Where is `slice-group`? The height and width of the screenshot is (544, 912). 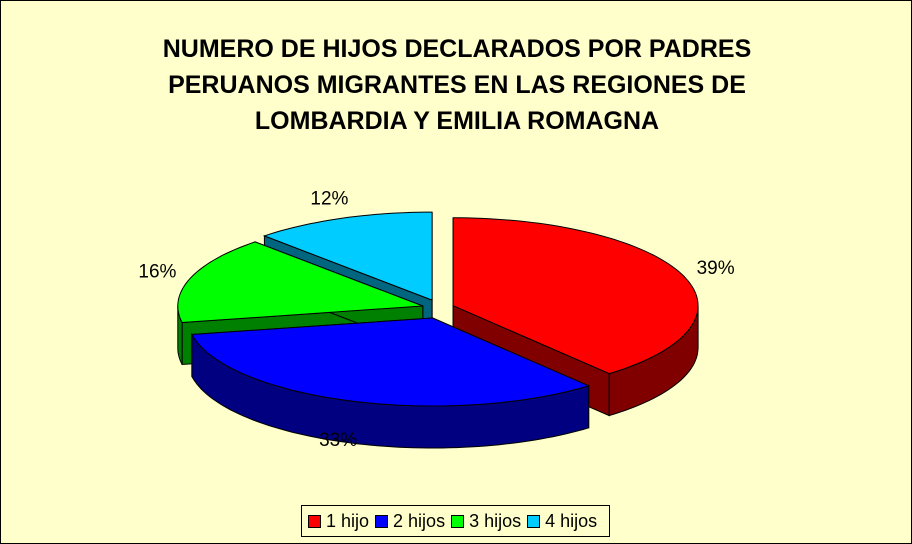 slice-group is located at coordinates (391, 383).